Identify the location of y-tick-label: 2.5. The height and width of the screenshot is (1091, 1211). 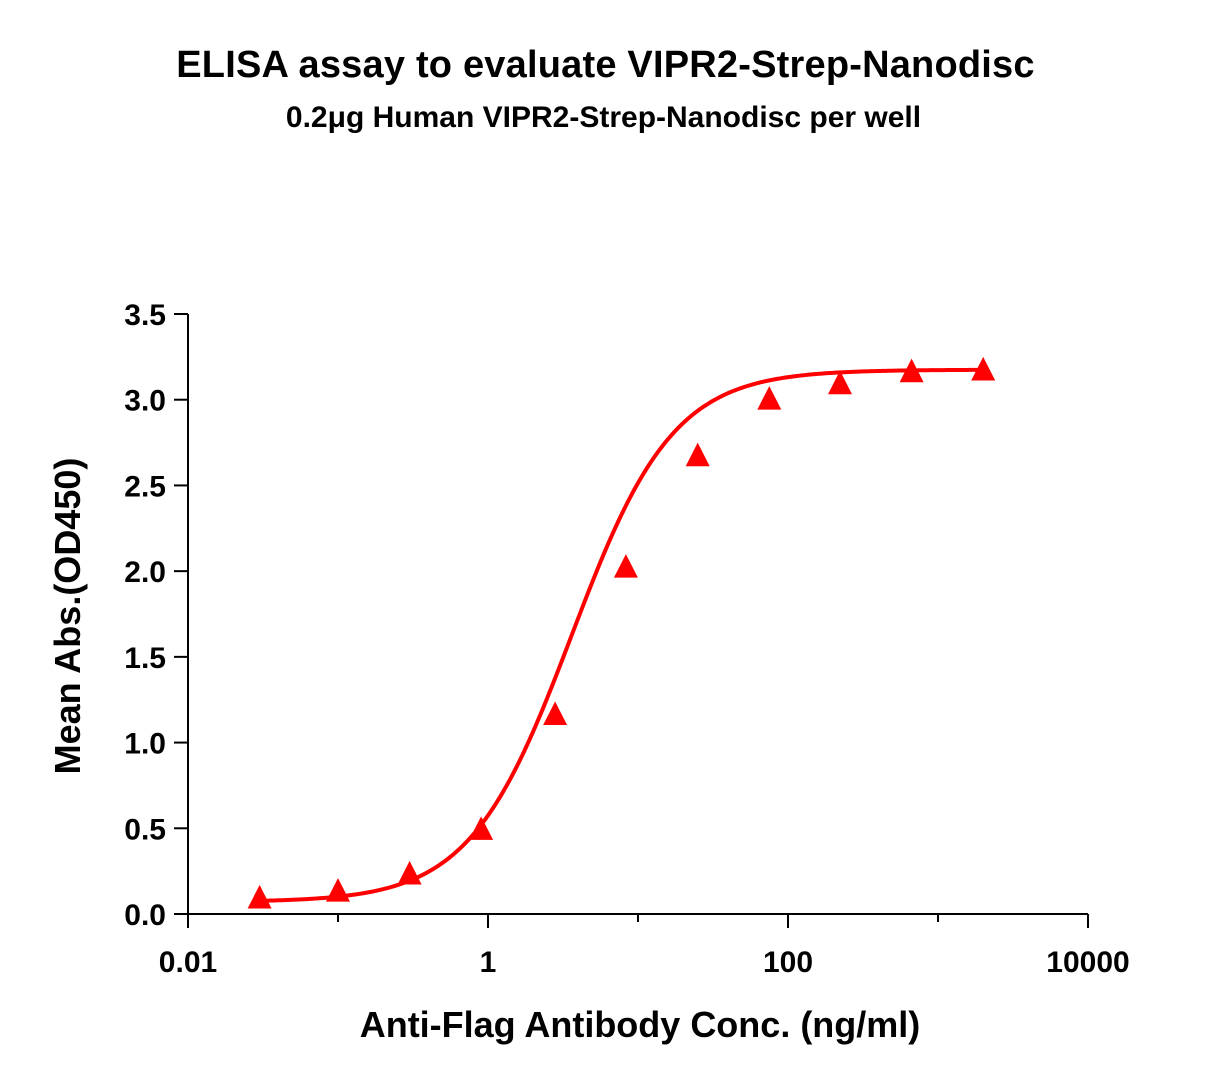
(145, 486).